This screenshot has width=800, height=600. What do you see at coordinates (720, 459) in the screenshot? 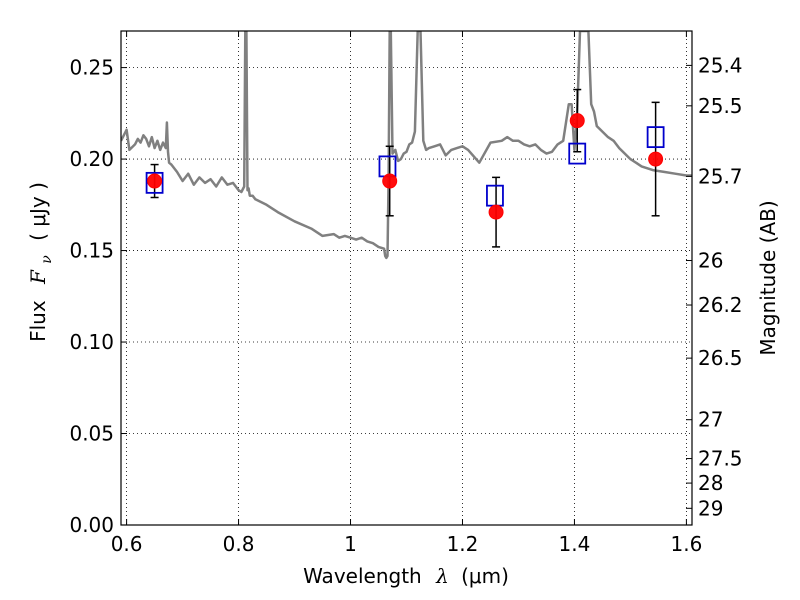
I see `mag-tick-label: 27.5` at bounding box center [720, 459].